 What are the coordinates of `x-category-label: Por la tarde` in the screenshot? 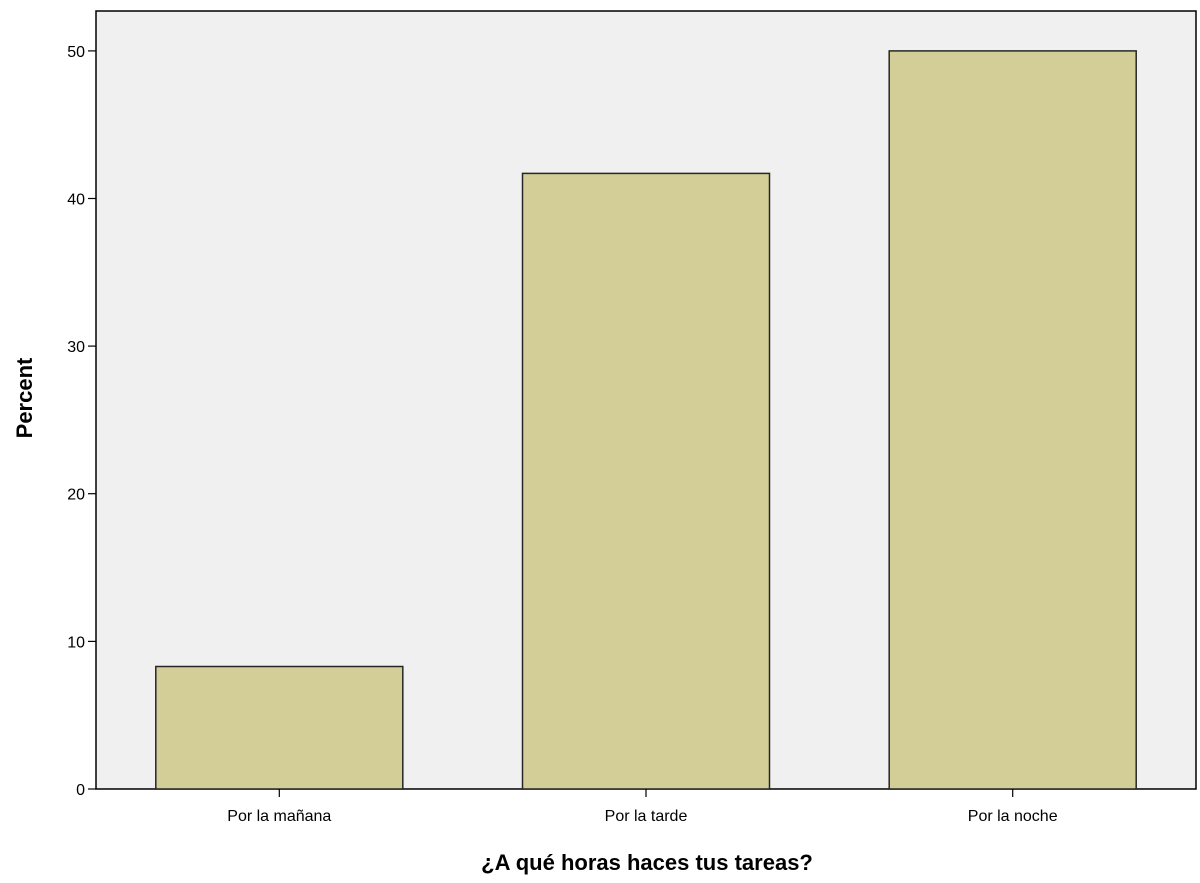 It's located at (646, 816).